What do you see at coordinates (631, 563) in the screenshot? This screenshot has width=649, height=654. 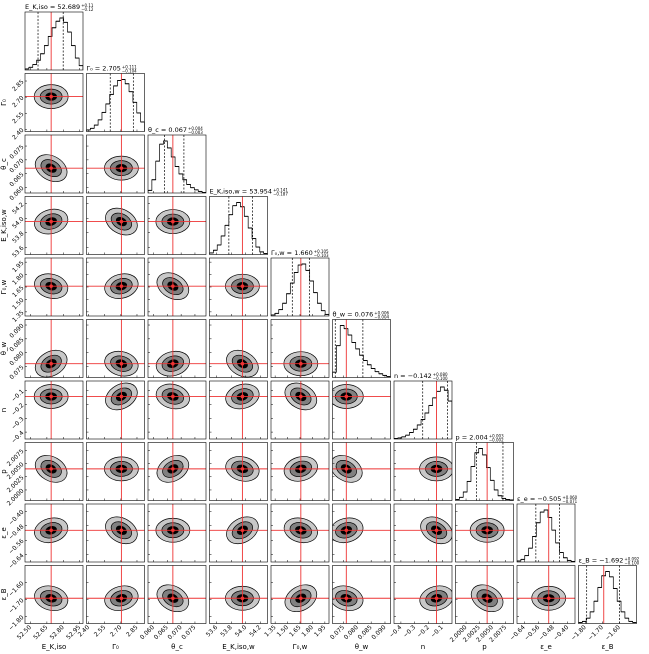 I see `err-minus: −0.100` at bounding box center [631, 563].